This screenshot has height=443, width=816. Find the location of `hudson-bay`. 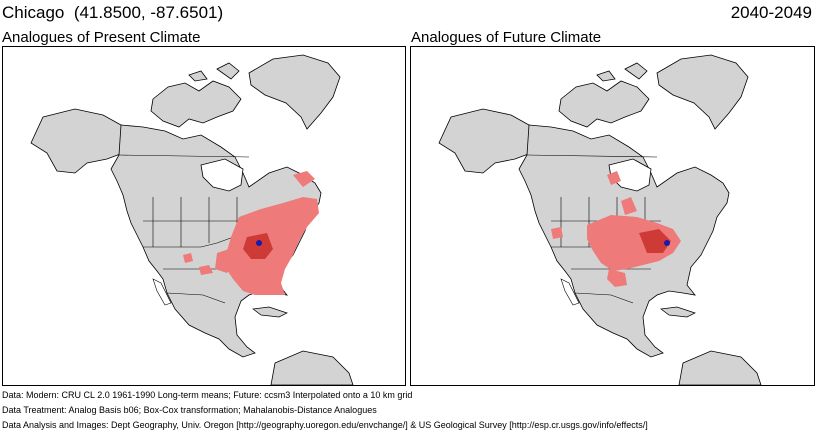

hudson-bay is located at coordinates (222, 175).